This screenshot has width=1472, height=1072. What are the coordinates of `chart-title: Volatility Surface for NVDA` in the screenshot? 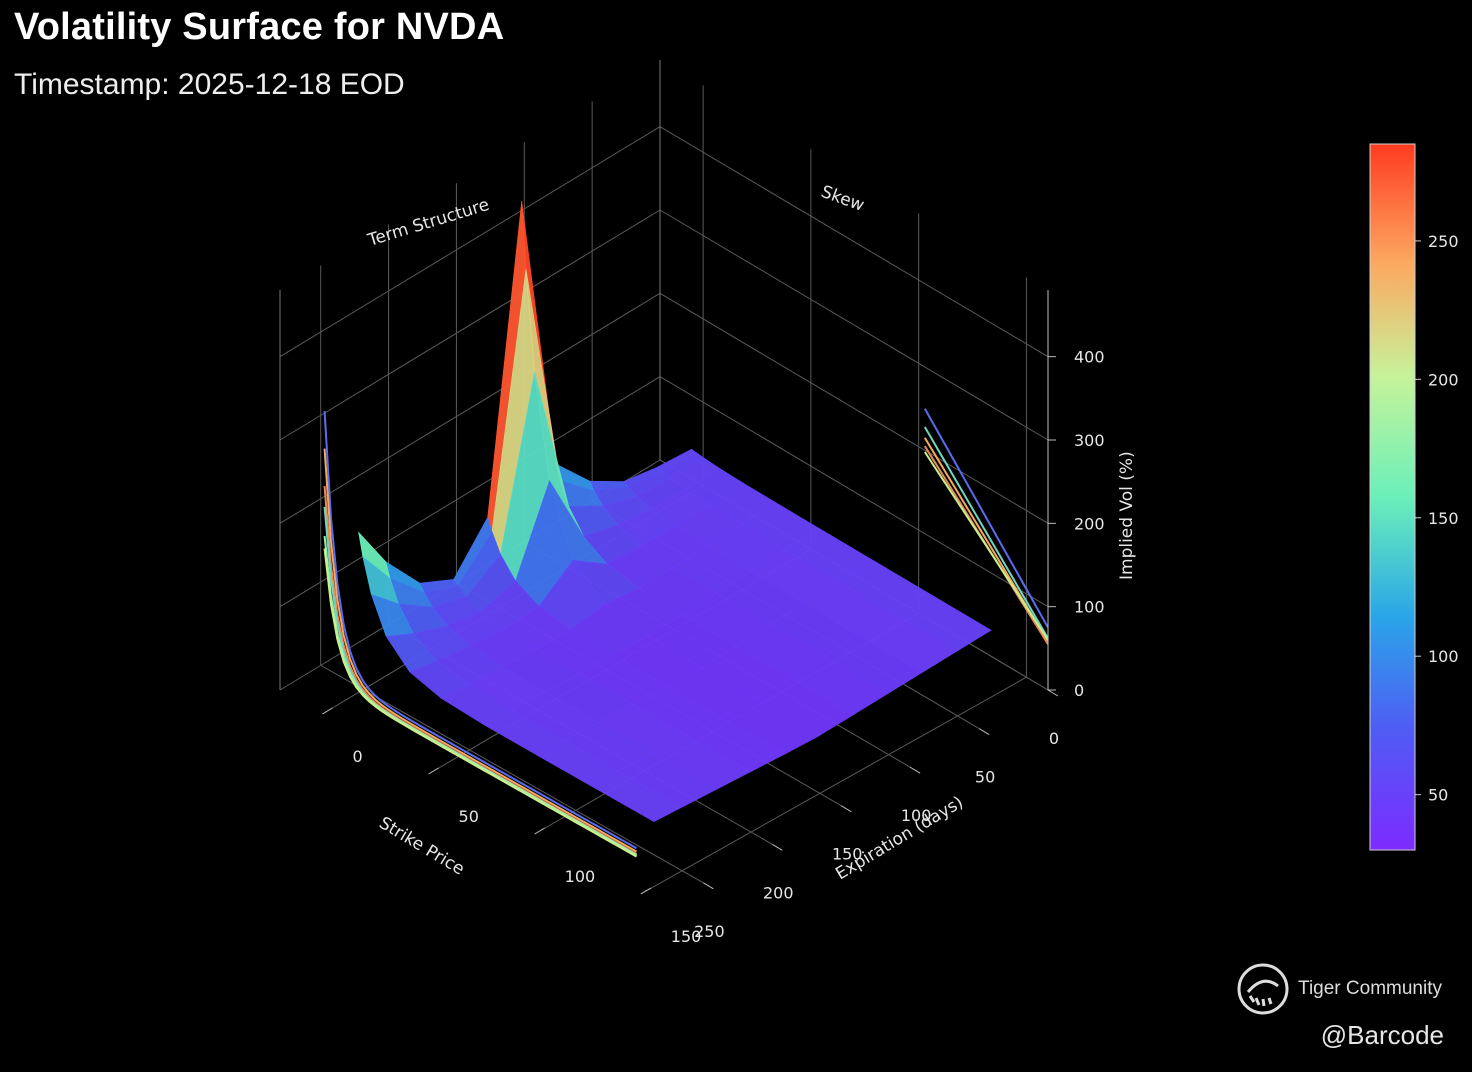 It's located at (259, 27).